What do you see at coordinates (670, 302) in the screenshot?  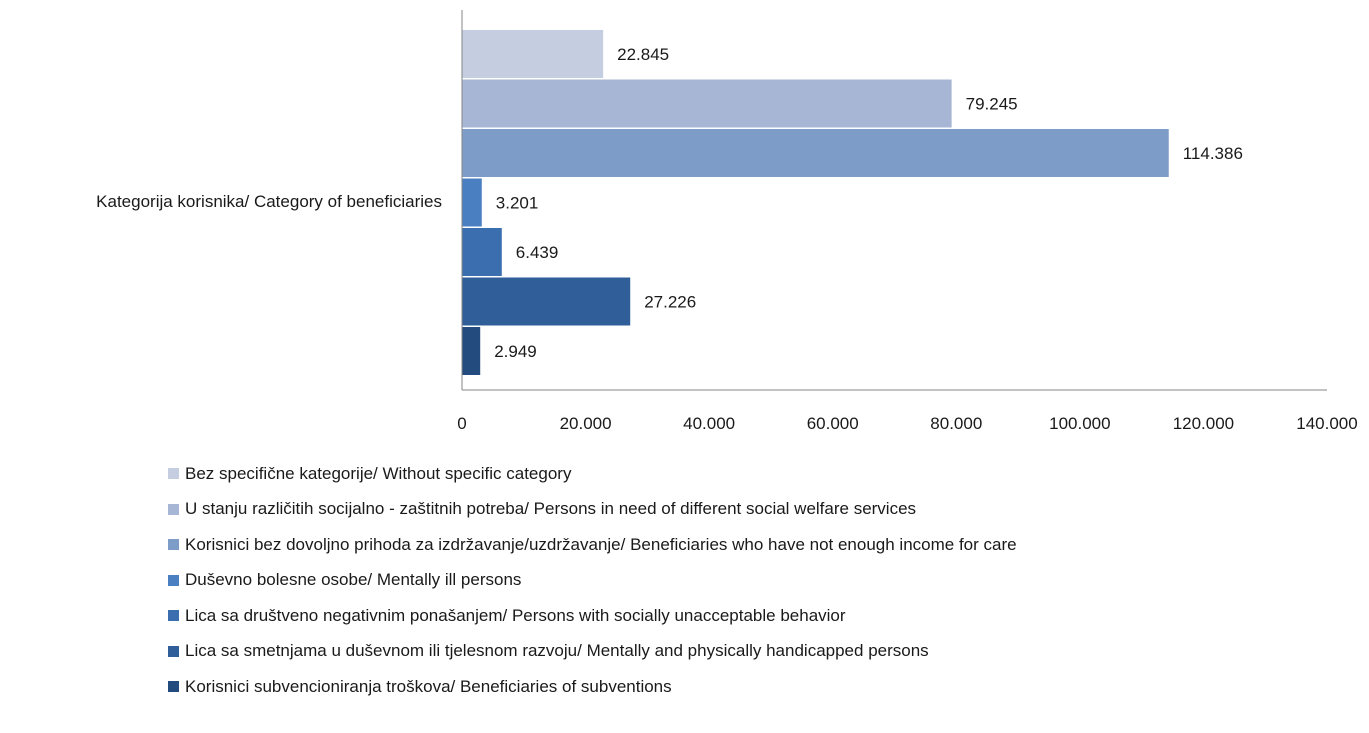 I see `data-label-6: 27.226` at bounding box center [670, 302].